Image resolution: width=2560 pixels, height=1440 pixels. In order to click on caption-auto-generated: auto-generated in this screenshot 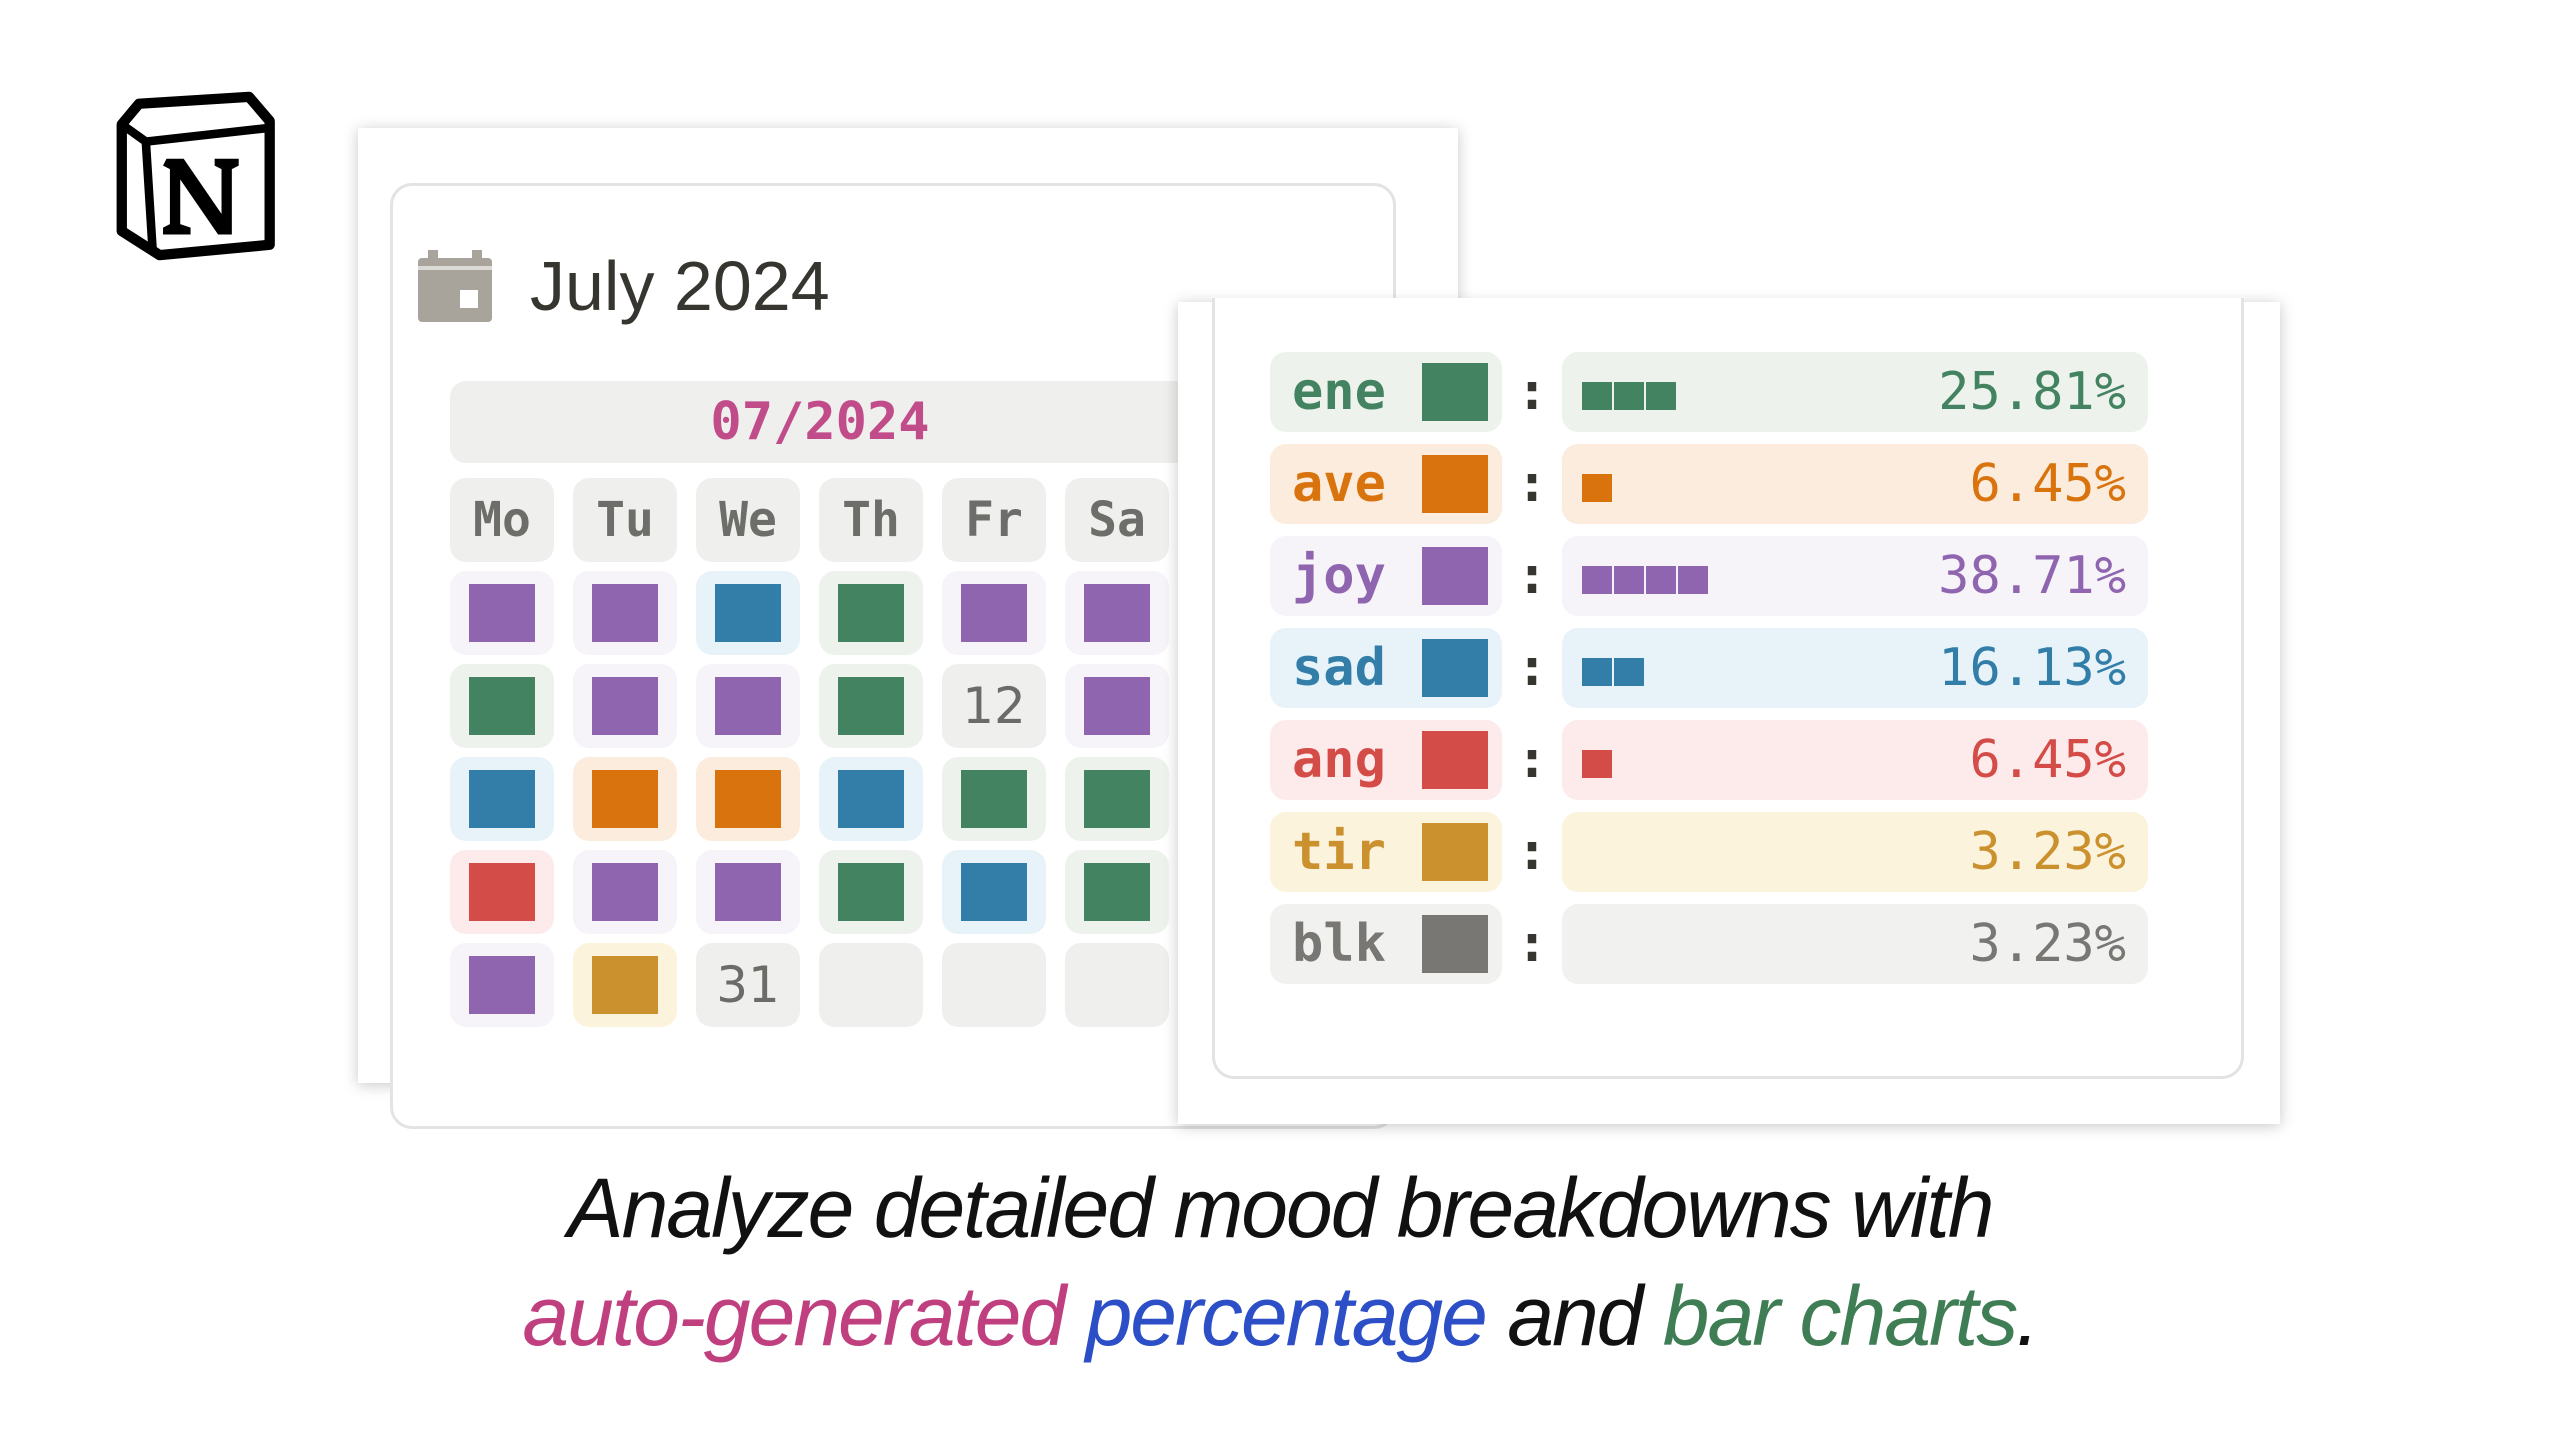, I will do `click(794, 1316)`.